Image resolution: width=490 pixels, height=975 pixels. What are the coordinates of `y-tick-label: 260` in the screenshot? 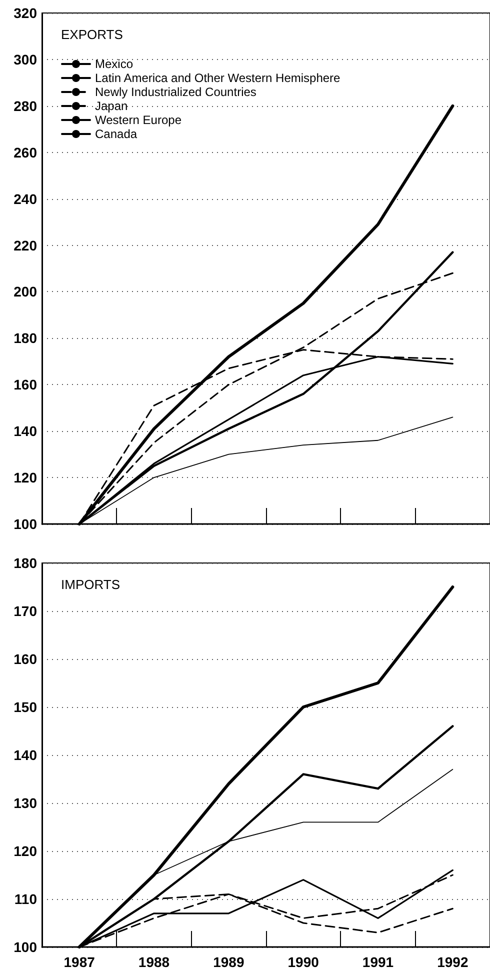 It's located at (26, 152).